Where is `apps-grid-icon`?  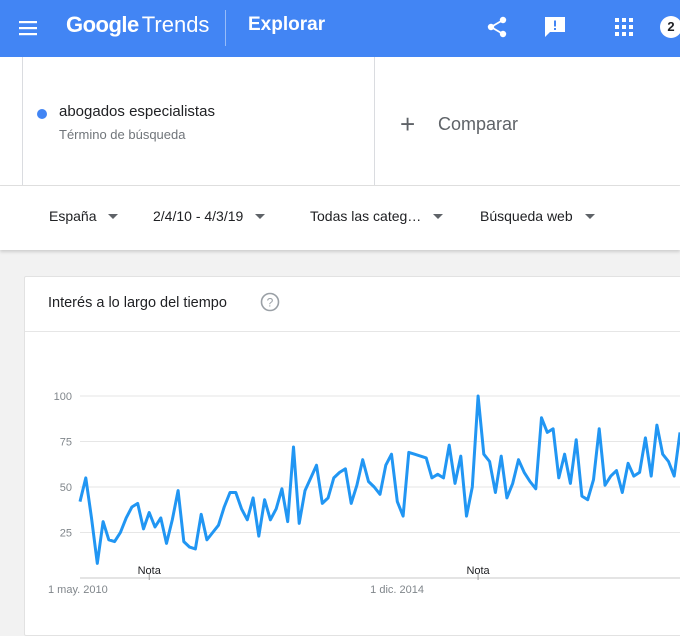
apps-grid-icon is located at coordinates (624, 27).